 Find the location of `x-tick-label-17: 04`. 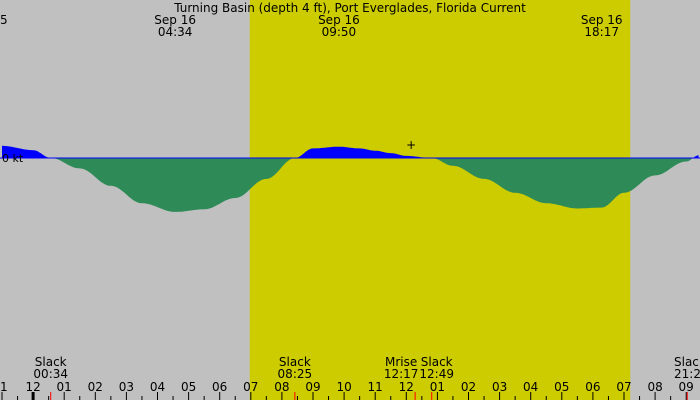

x-tick-label-17: 04 is located at coordinates (530, 387).